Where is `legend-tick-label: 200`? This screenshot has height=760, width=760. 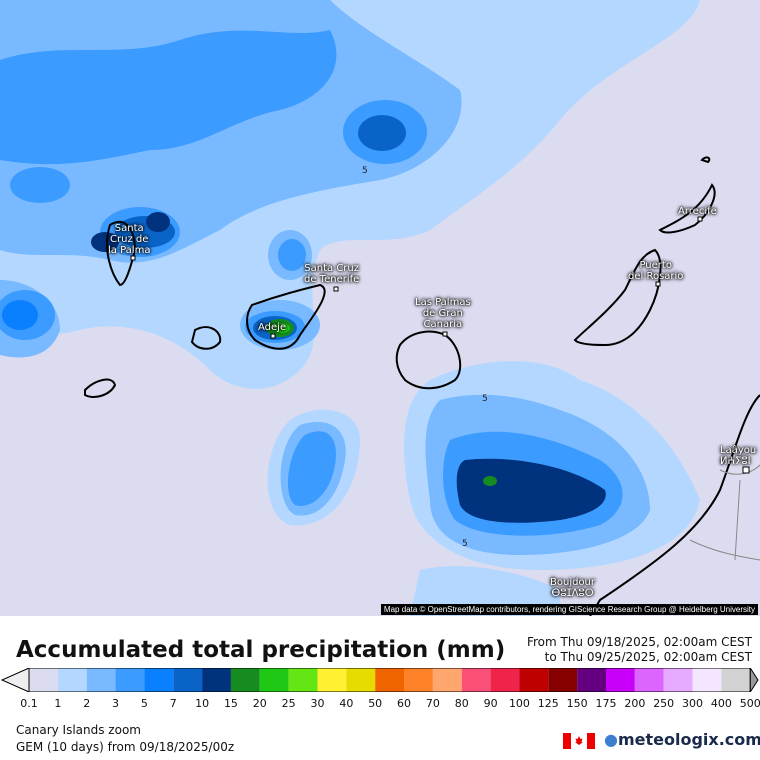 legend-tick-label: 200 is located at coordinates (635, 703).